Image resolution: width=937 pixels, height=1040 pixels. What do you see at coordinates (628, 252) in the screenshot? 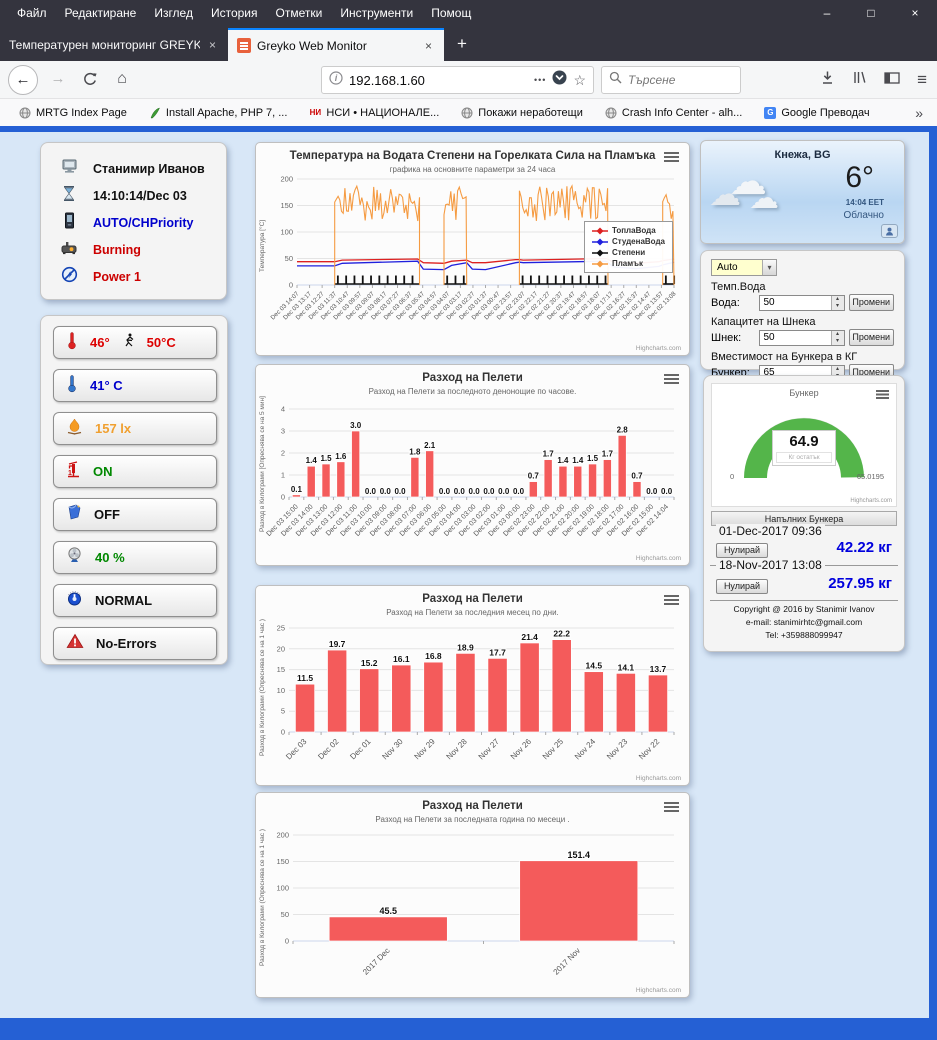
I see `legend-item: Степени` at bounding box center [628, 252].